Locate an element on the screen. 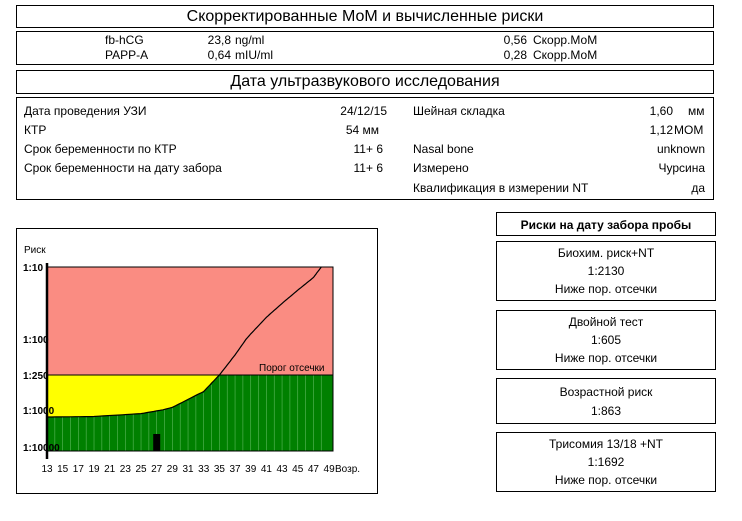  risk-name: Биохим. риск+NT is located at coordinates (606, 253).